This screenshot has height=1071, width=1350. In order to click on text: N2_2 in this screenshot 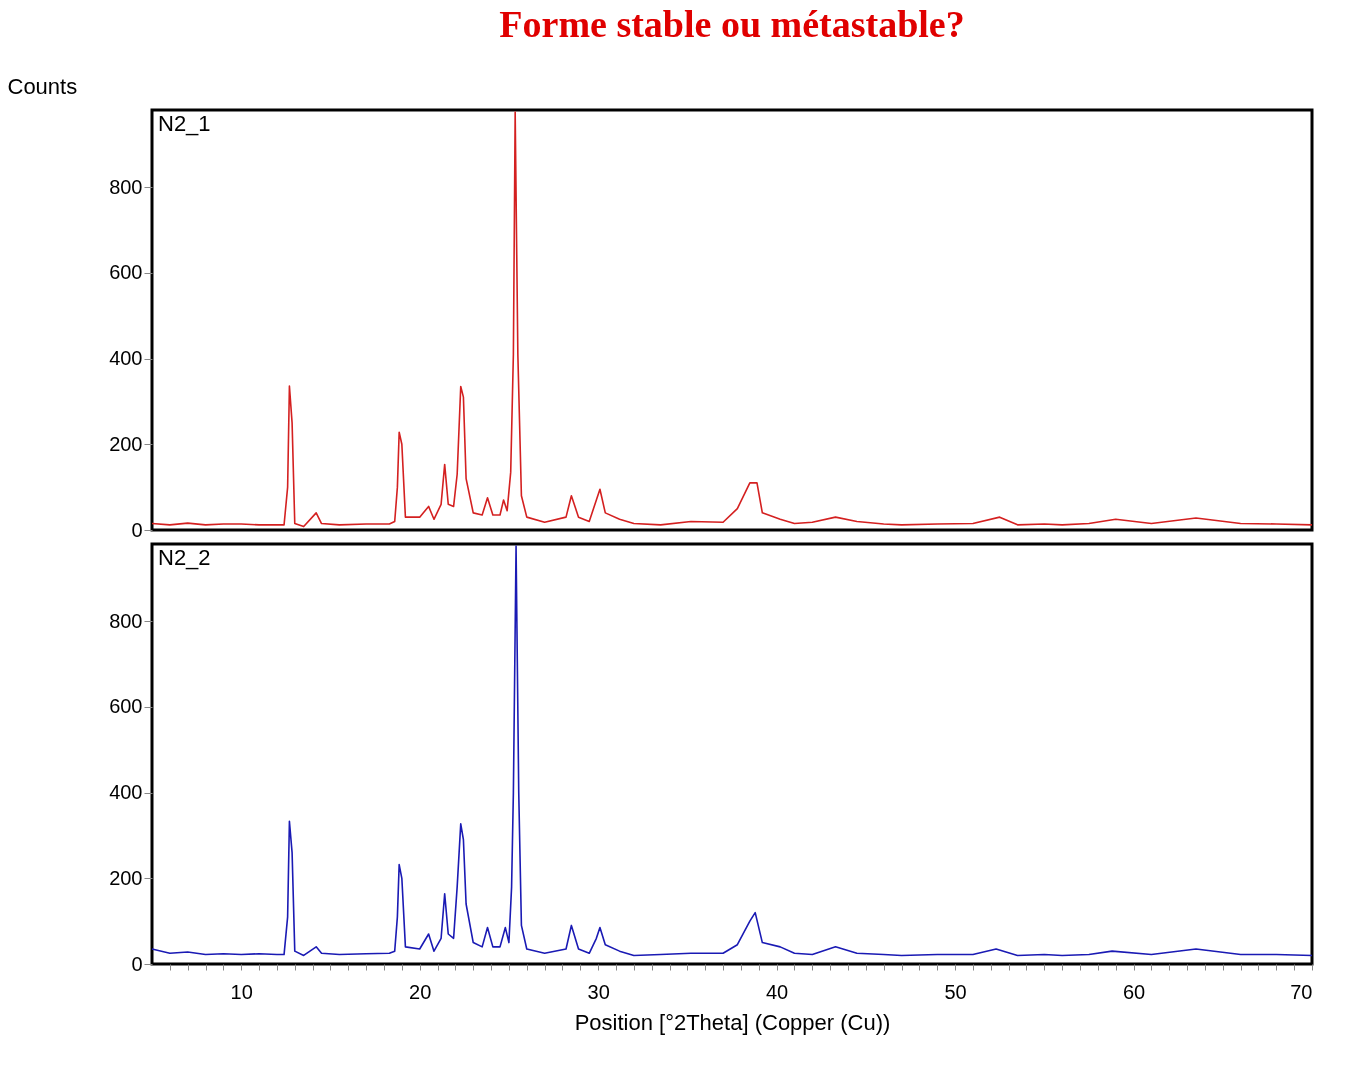, I will do `click(184, 557)`.